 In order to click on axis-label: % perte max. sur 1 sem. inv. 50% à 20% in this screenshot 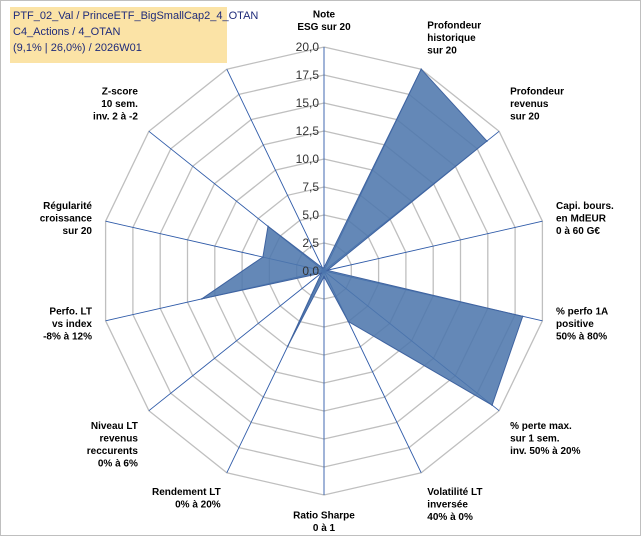, I will do `click(545, 439)`.